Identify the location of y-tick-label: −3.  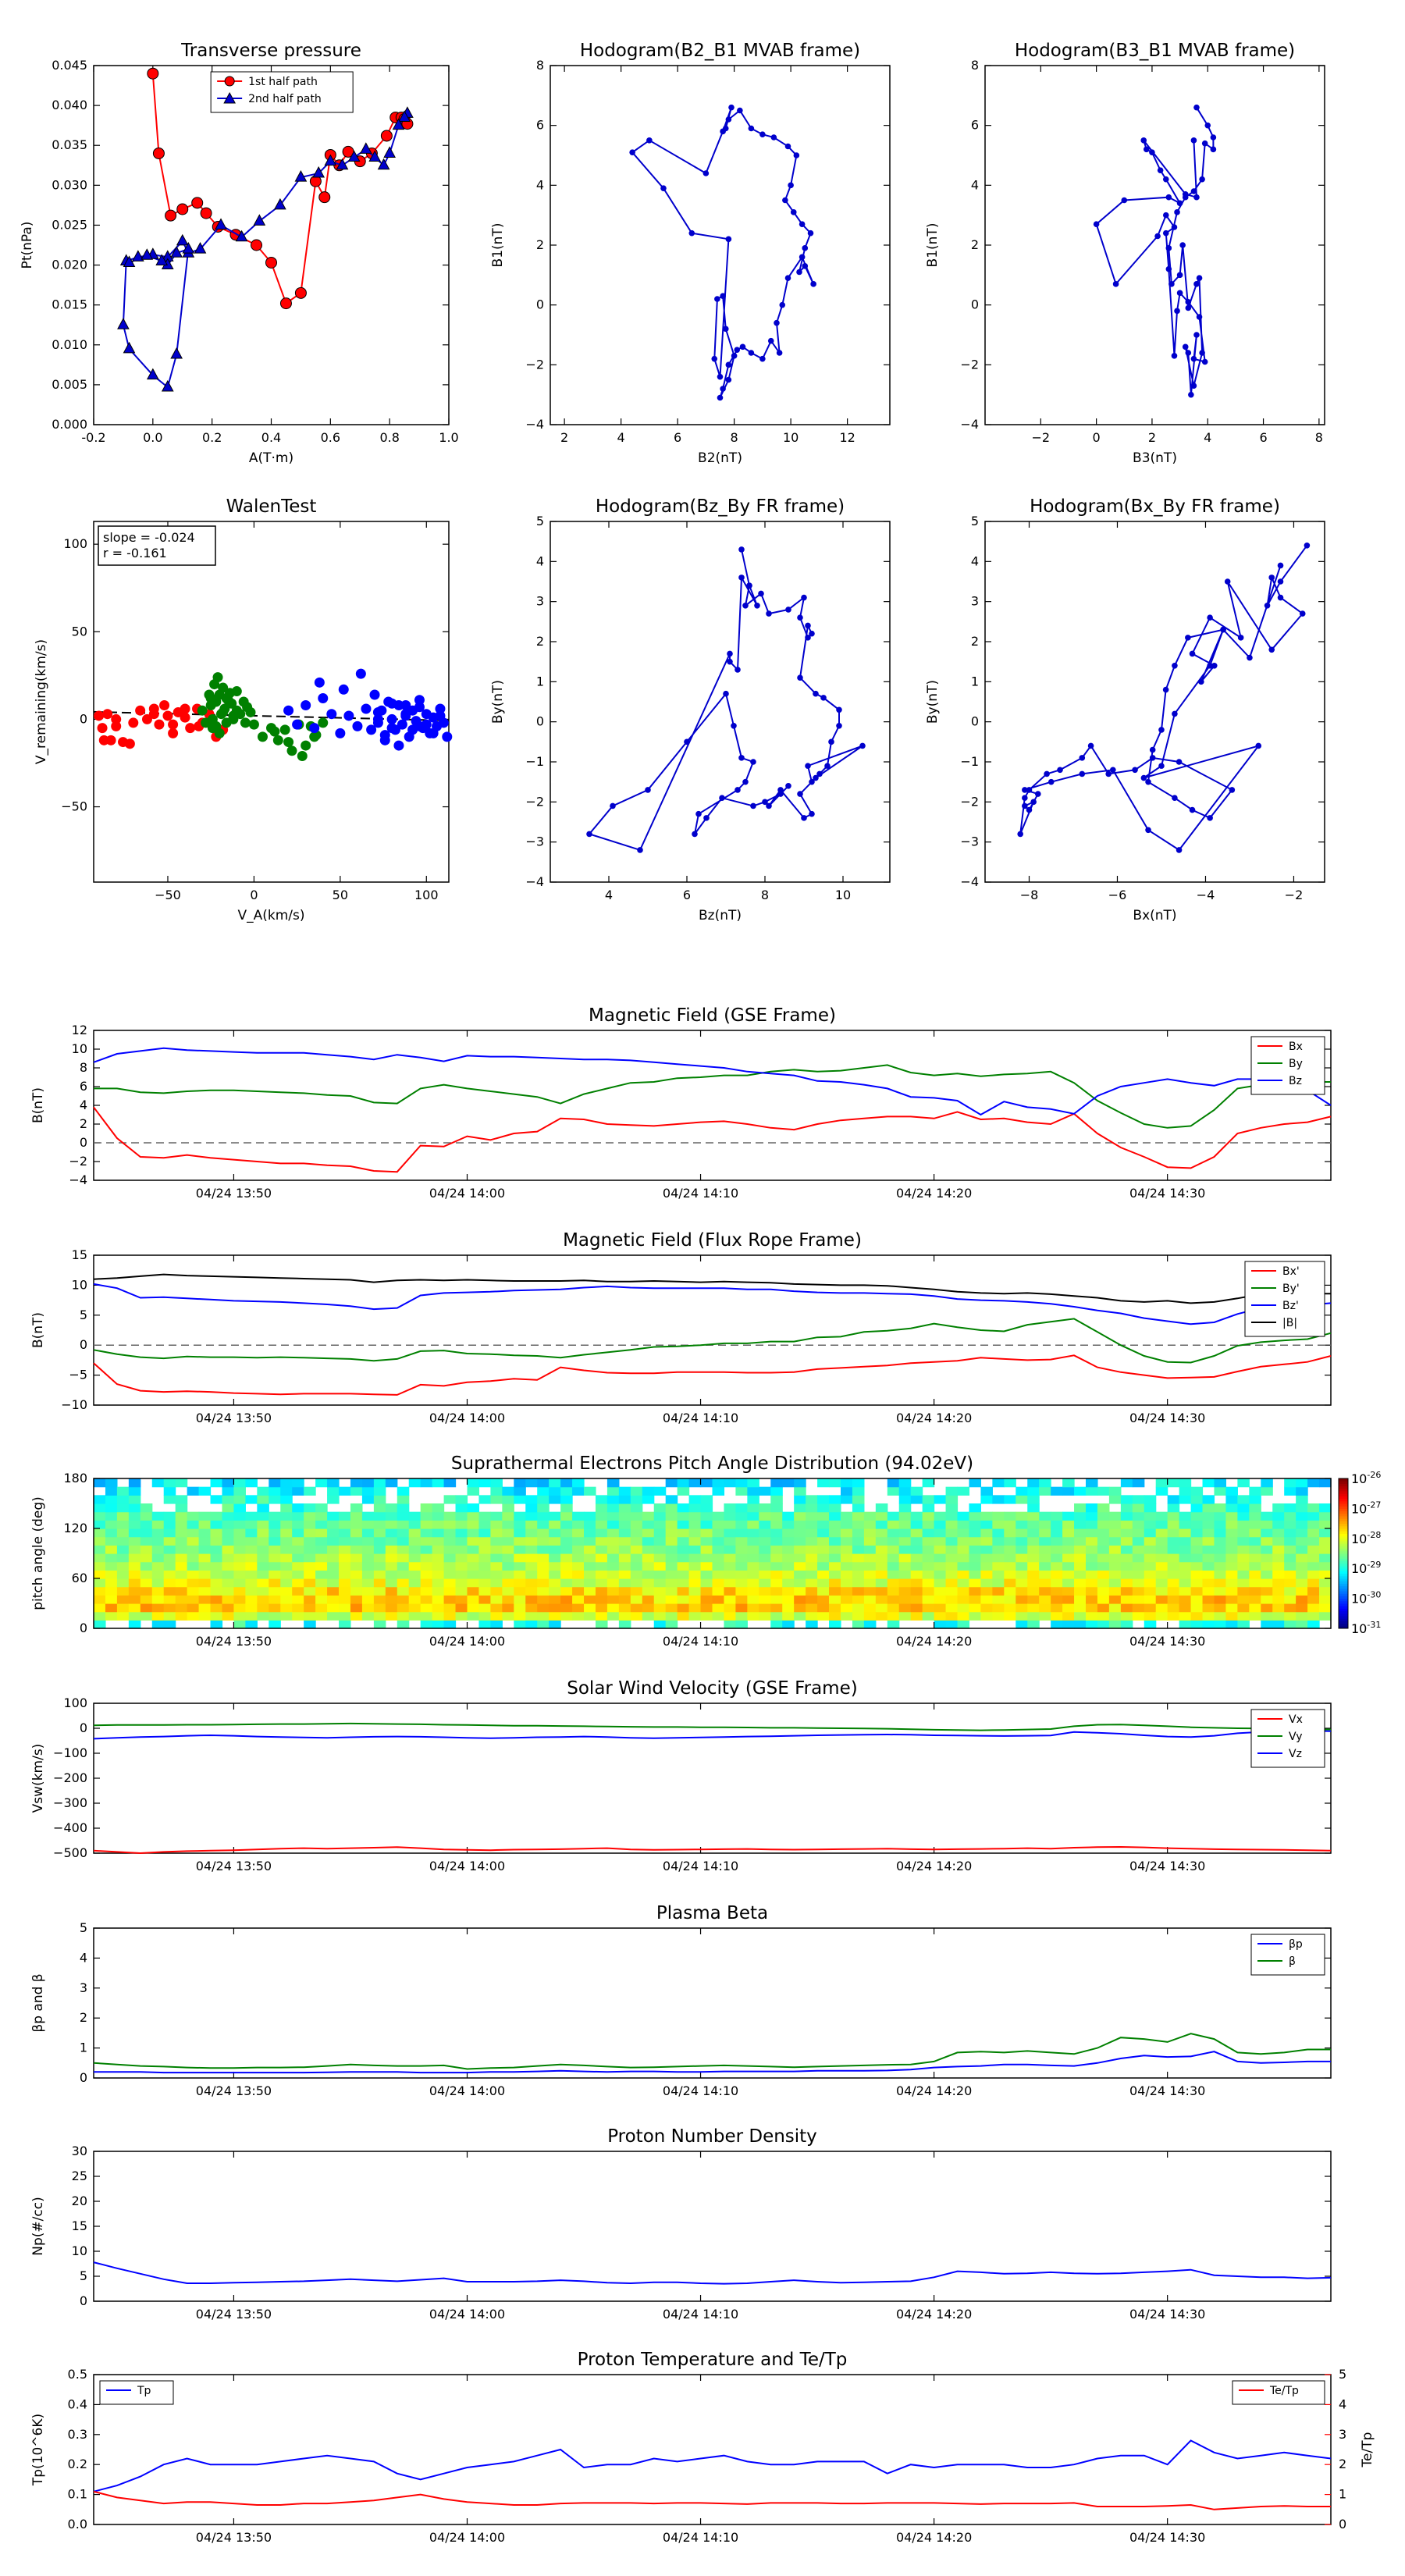
(535, 841).